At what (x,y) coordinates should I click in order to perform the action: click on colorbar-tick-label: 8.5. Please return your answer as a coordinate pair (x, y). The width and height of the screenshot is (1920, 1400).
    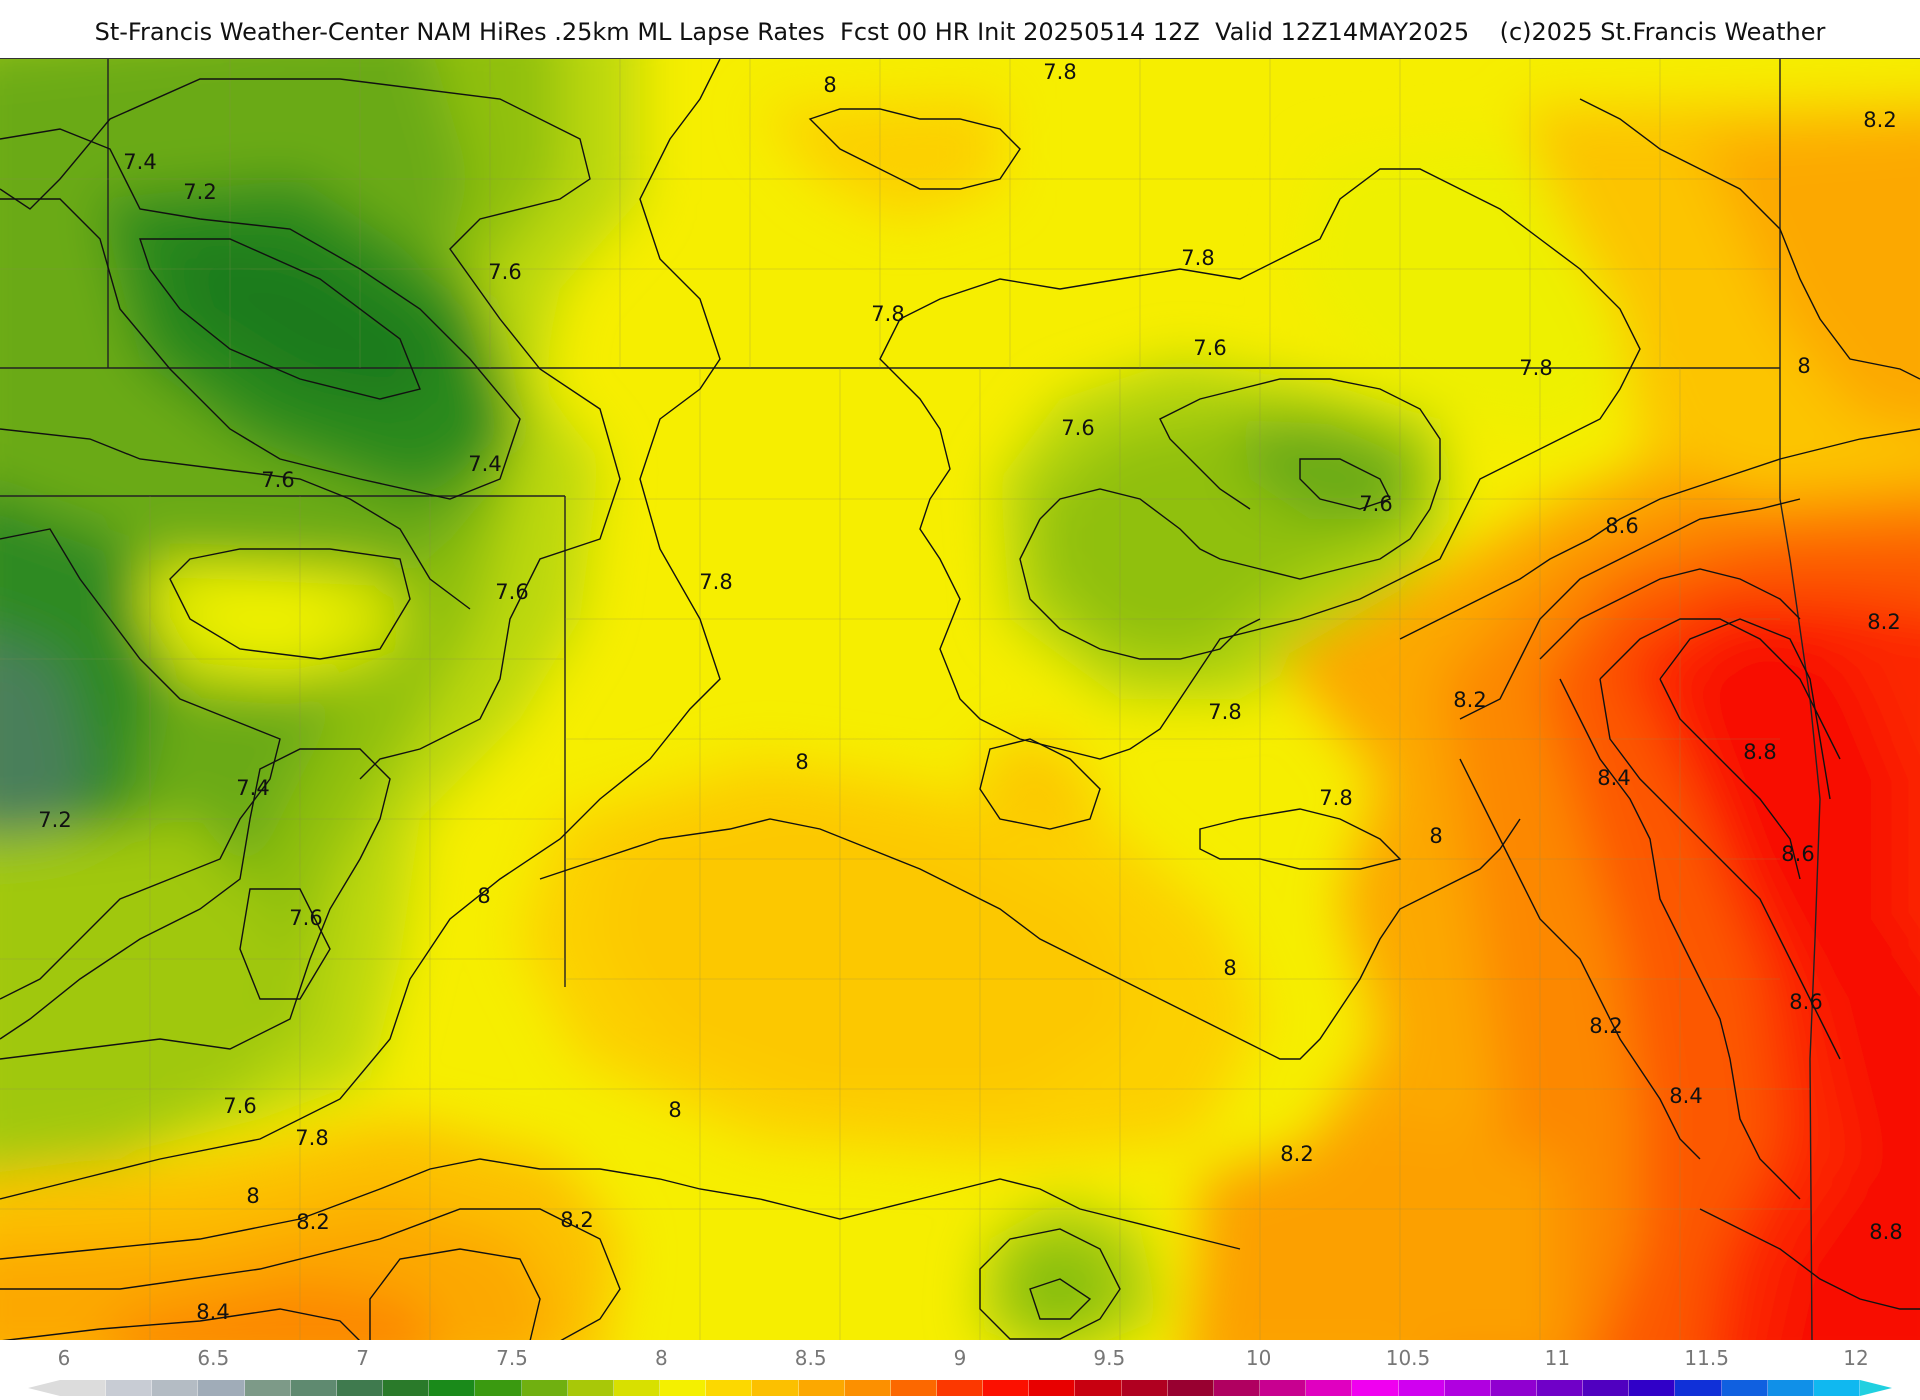
    Looking at the image, I should click on (810, 1358).